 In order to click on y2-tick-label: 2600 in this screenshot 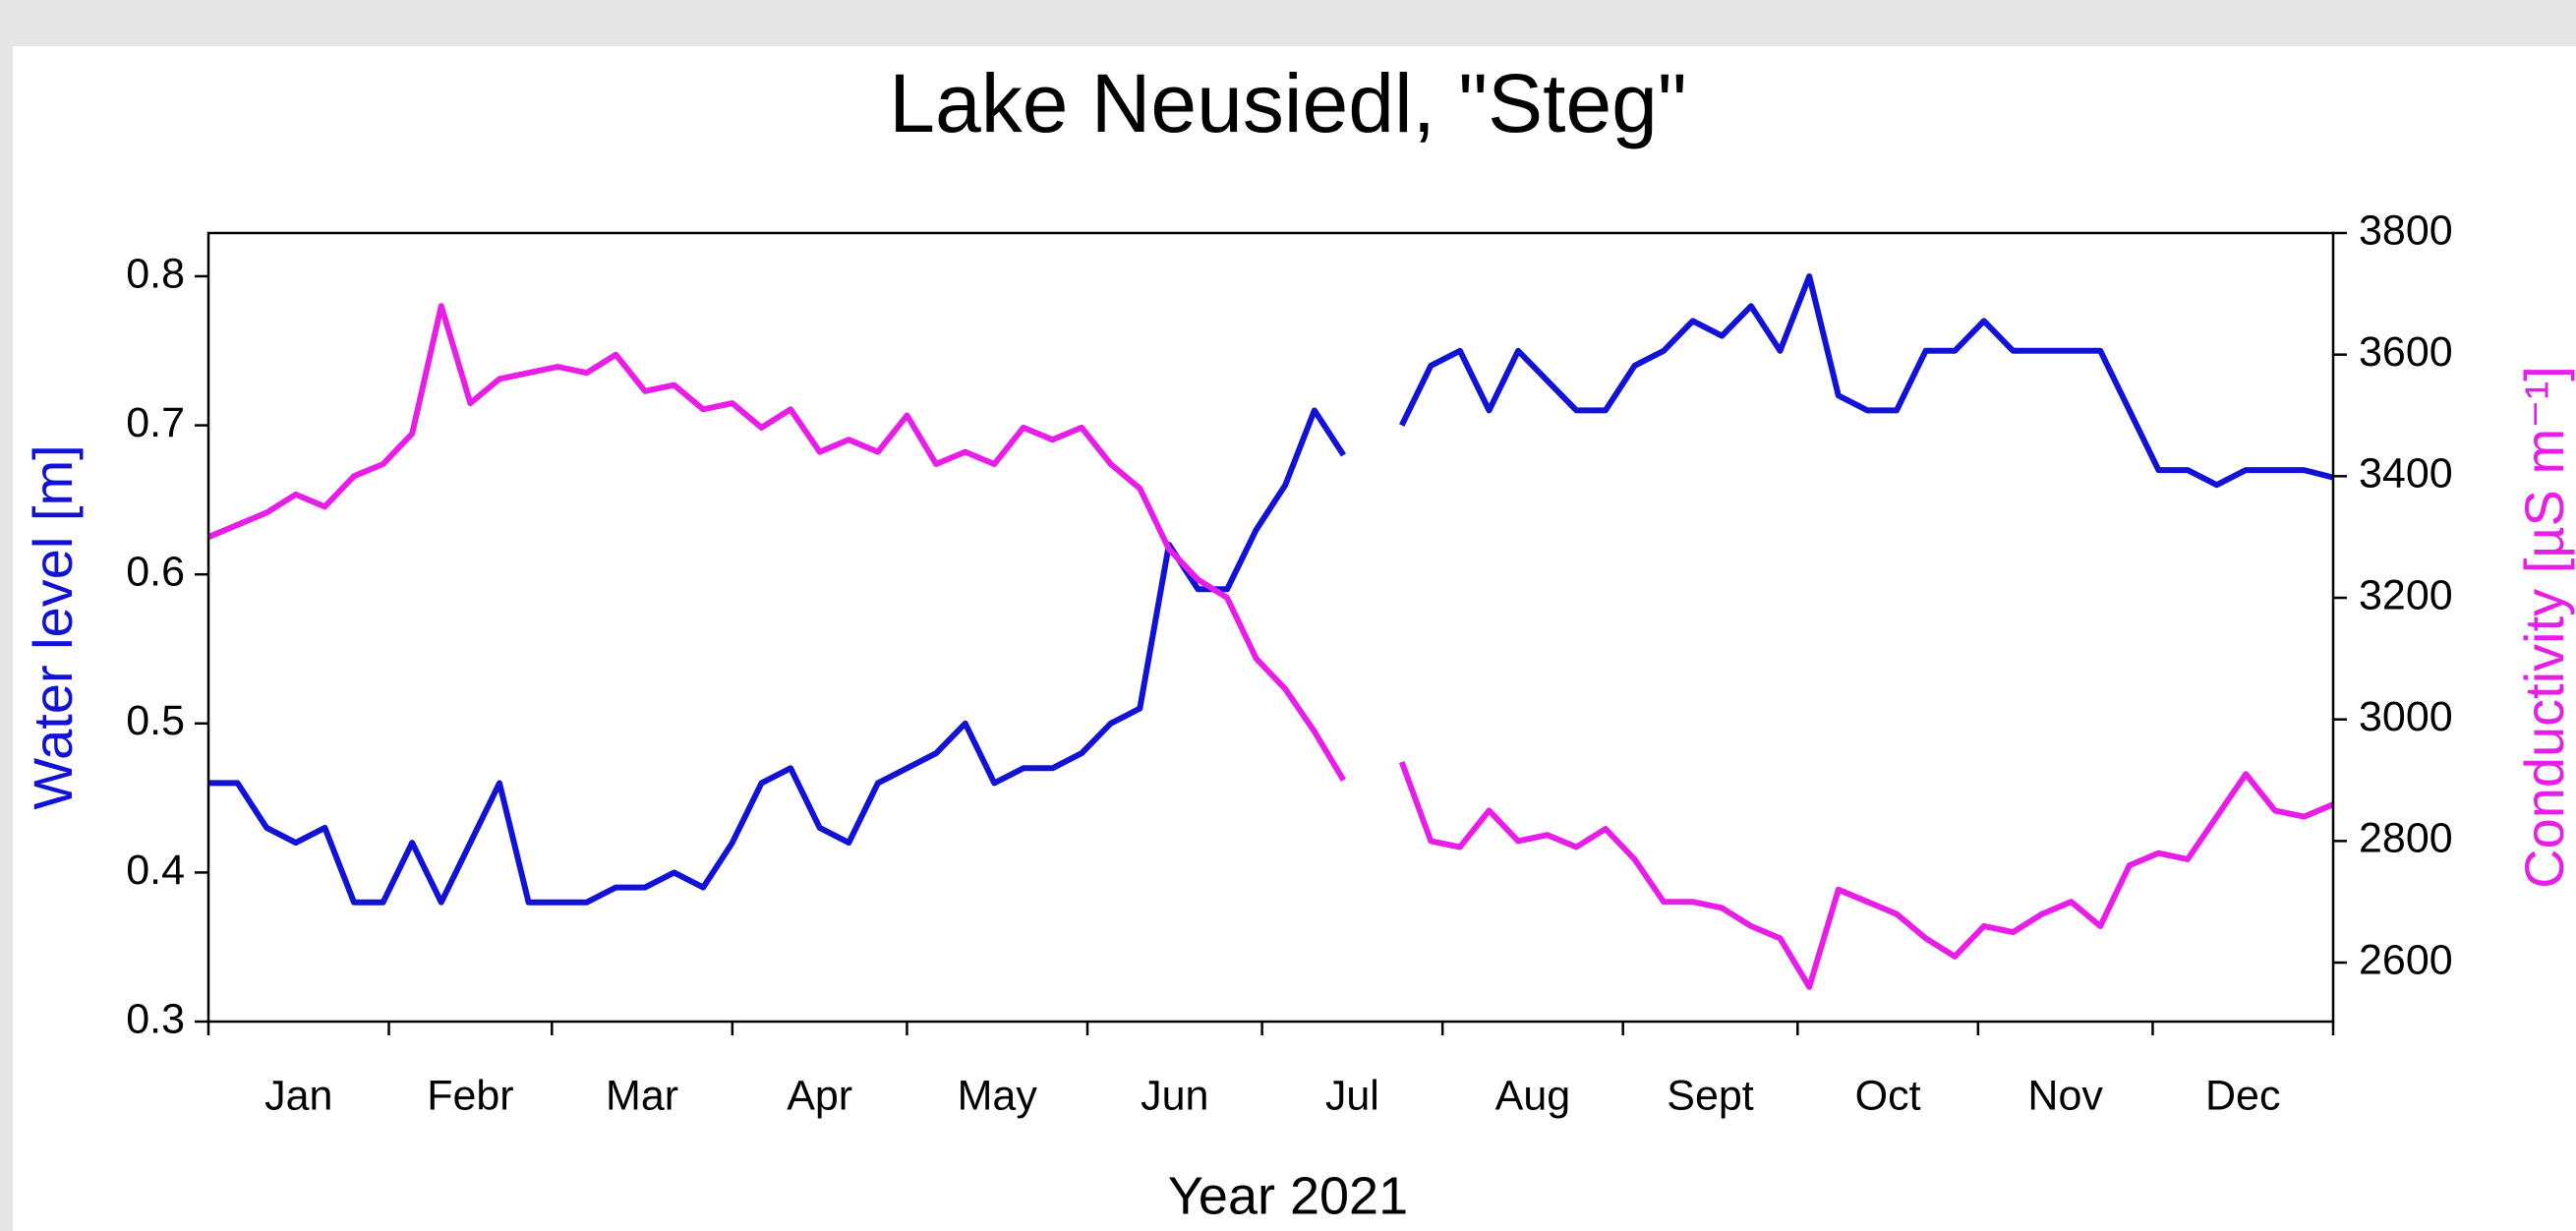, I will do `click(2406, 959)`.